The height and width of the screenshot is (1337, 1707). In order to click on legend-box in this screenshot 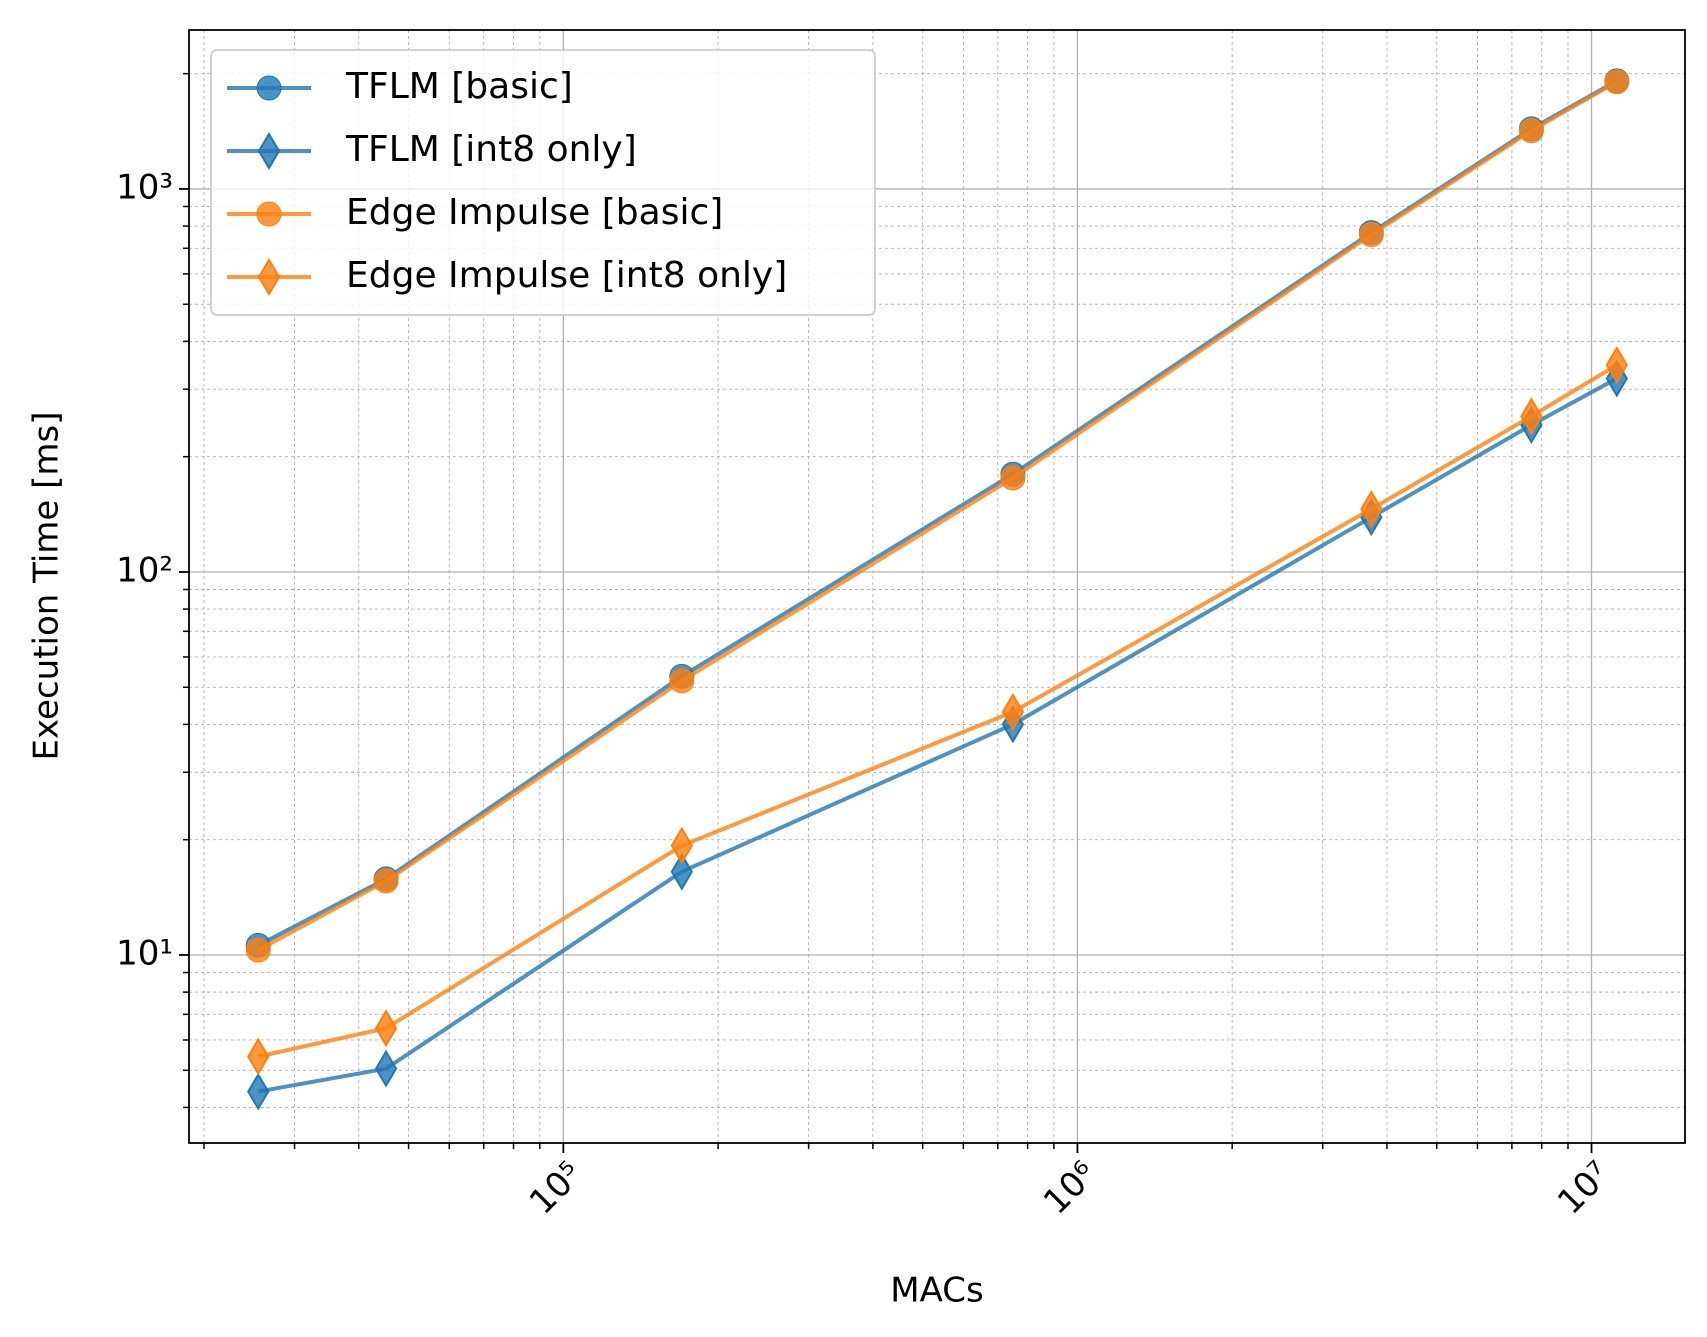, I will do `click(543, 182)`.